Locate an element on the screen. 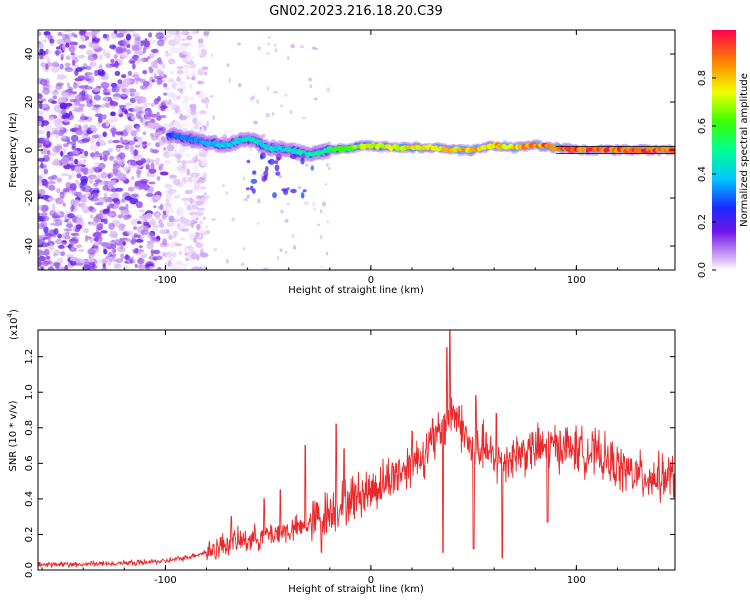  snr-multiplier: (x104) is located at coordinates (13, 324).